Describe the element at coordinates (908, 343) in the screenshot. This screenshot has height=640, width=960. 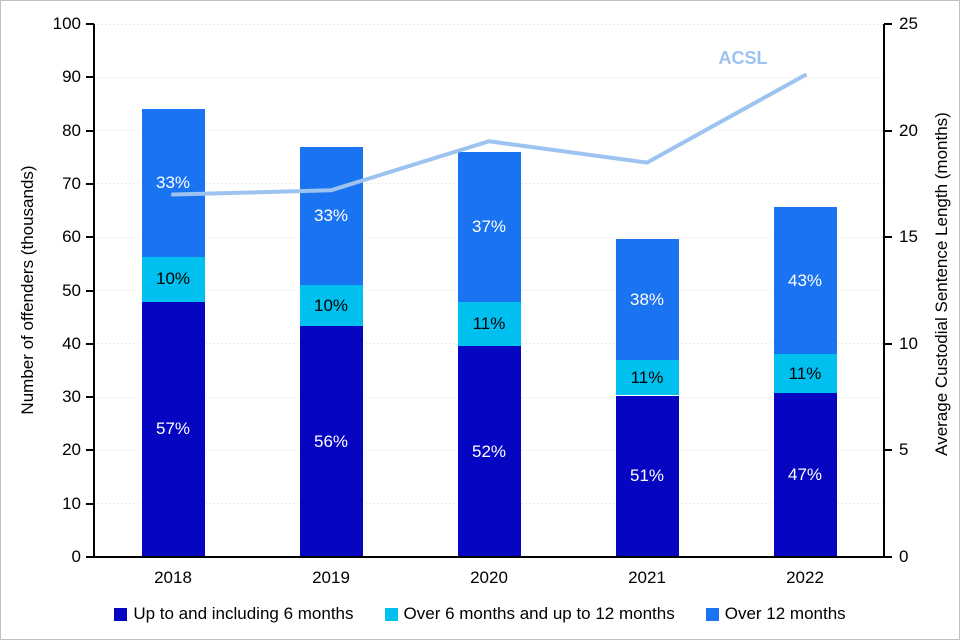
I see `right-axis-tick-label: 10` at that location.